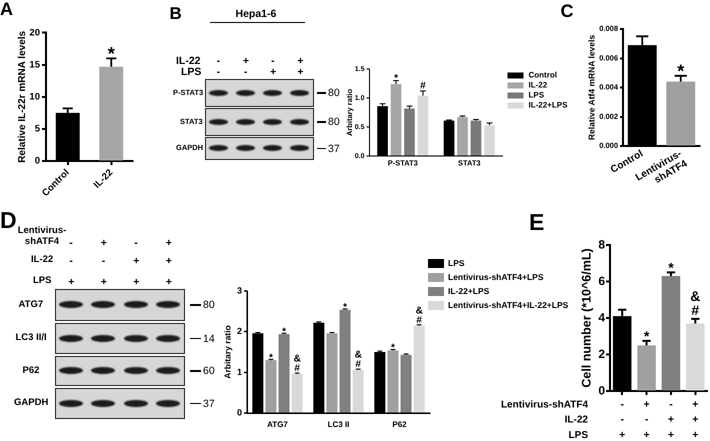 Image resolution: width=710 pixels, height=441 pixels. Describe the element at coordinates (277, 425) in the screenshot. I see `x-tick-label: ATG7` at that location.